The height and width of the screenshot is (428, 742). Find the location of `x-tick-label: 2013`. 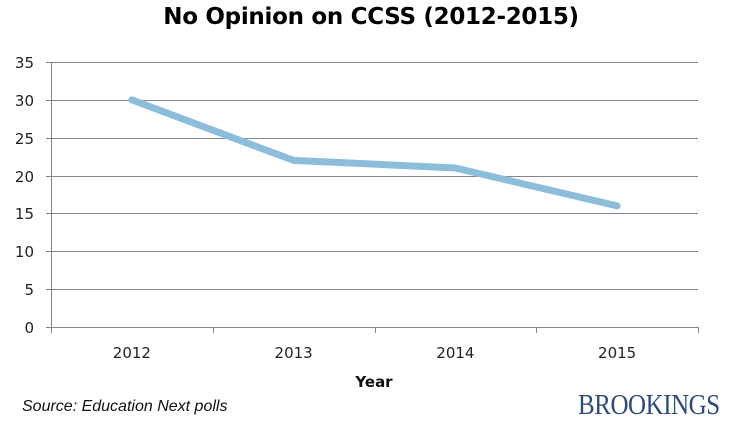

x-tick-label: 2013 is located at coordinates (294, 353).